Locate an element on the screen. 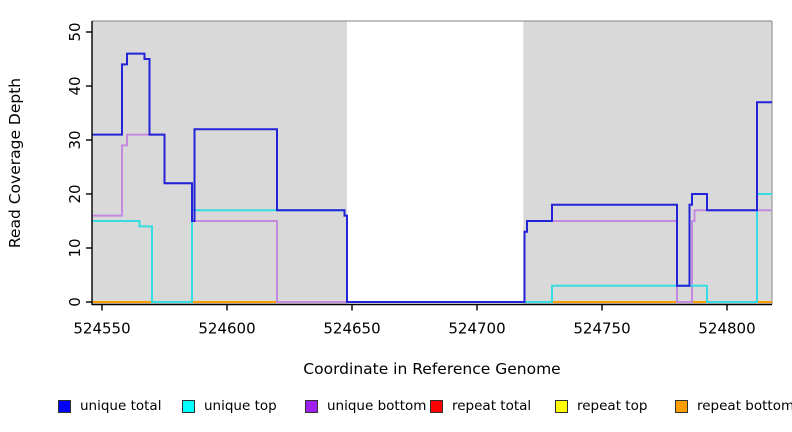 The image size is (792, 432). x-tick-label: 524550 is located at coordinates (101, 329).